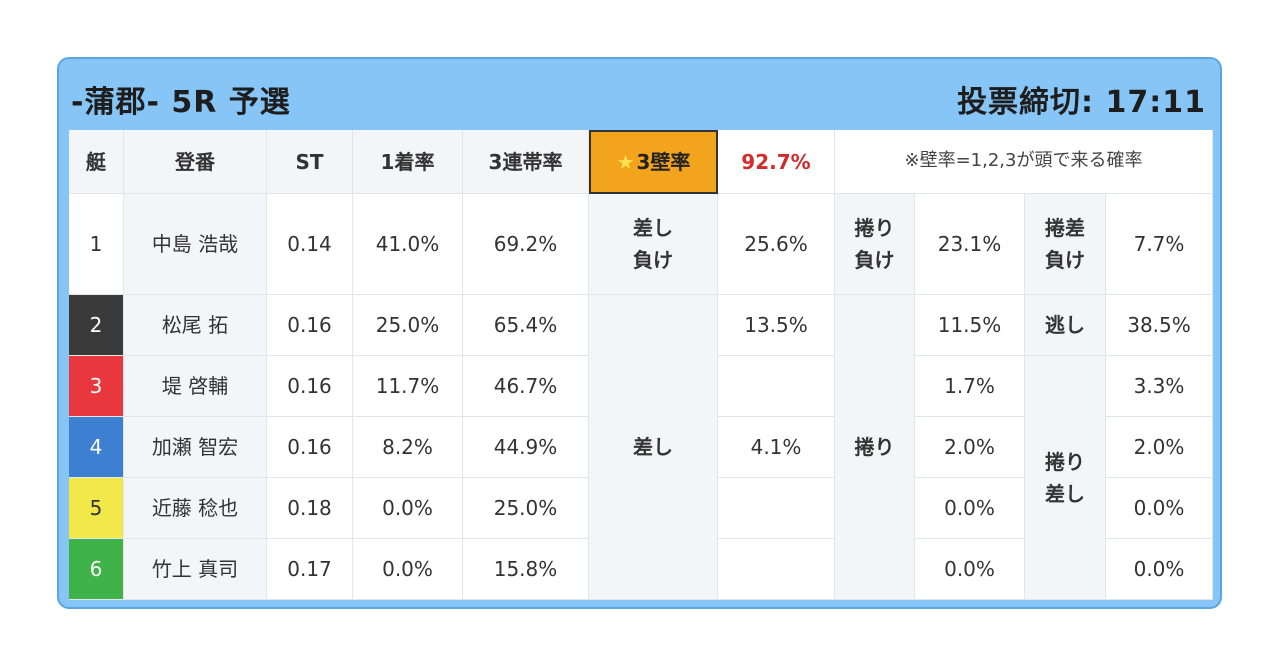  Describe the element at coordinates (1159, 325) in the screenshot. I see `nige-rate: 38.5%` at that location.